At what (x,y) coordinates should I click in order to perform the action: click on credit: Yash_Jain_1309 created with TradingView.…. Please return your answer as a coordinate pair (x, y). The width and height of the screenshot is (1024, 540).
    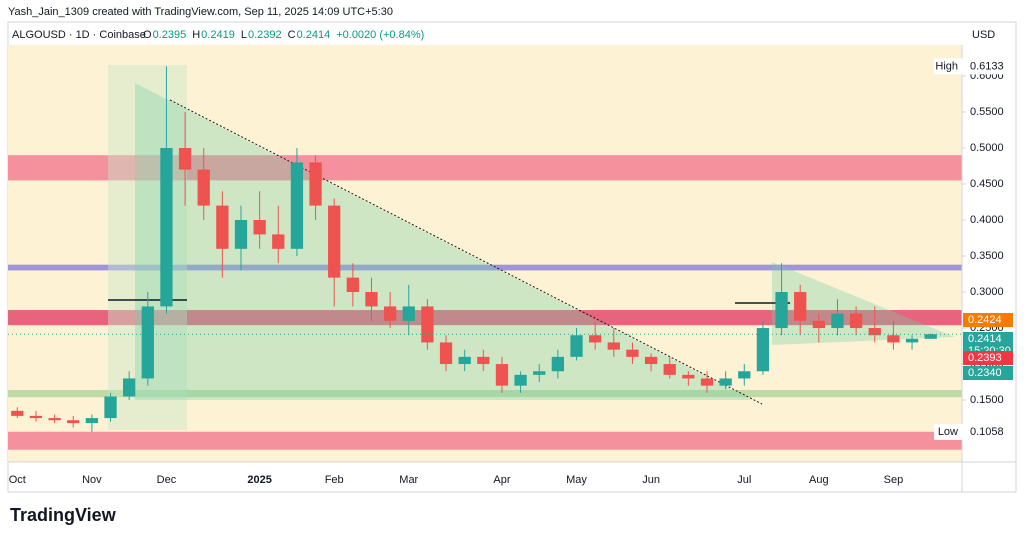
    Looking at the image, I should click on (200, 12).